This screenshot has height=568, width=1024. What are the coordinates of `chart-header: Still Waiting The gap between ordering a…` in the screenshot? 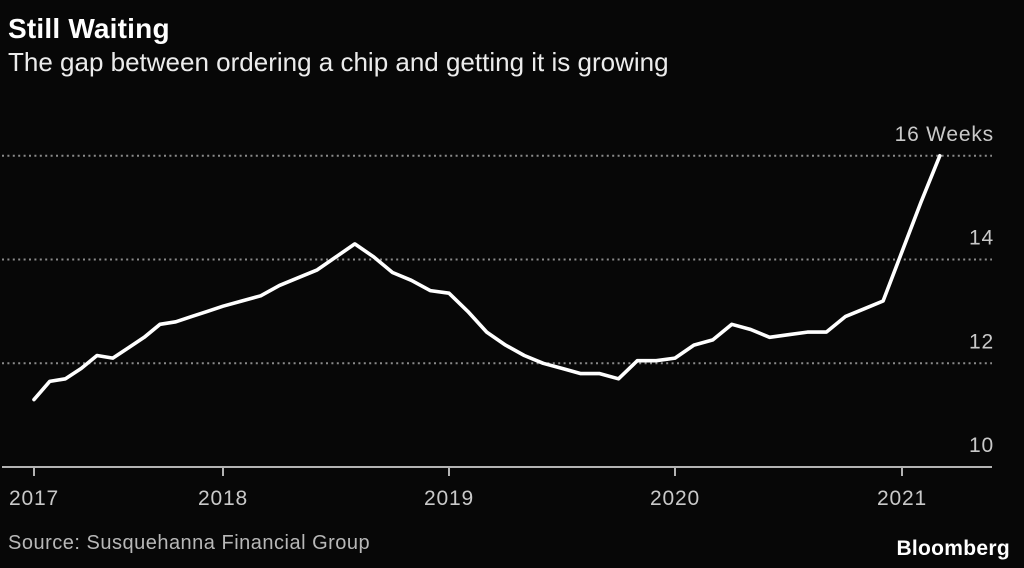 It's located at (512, 45).